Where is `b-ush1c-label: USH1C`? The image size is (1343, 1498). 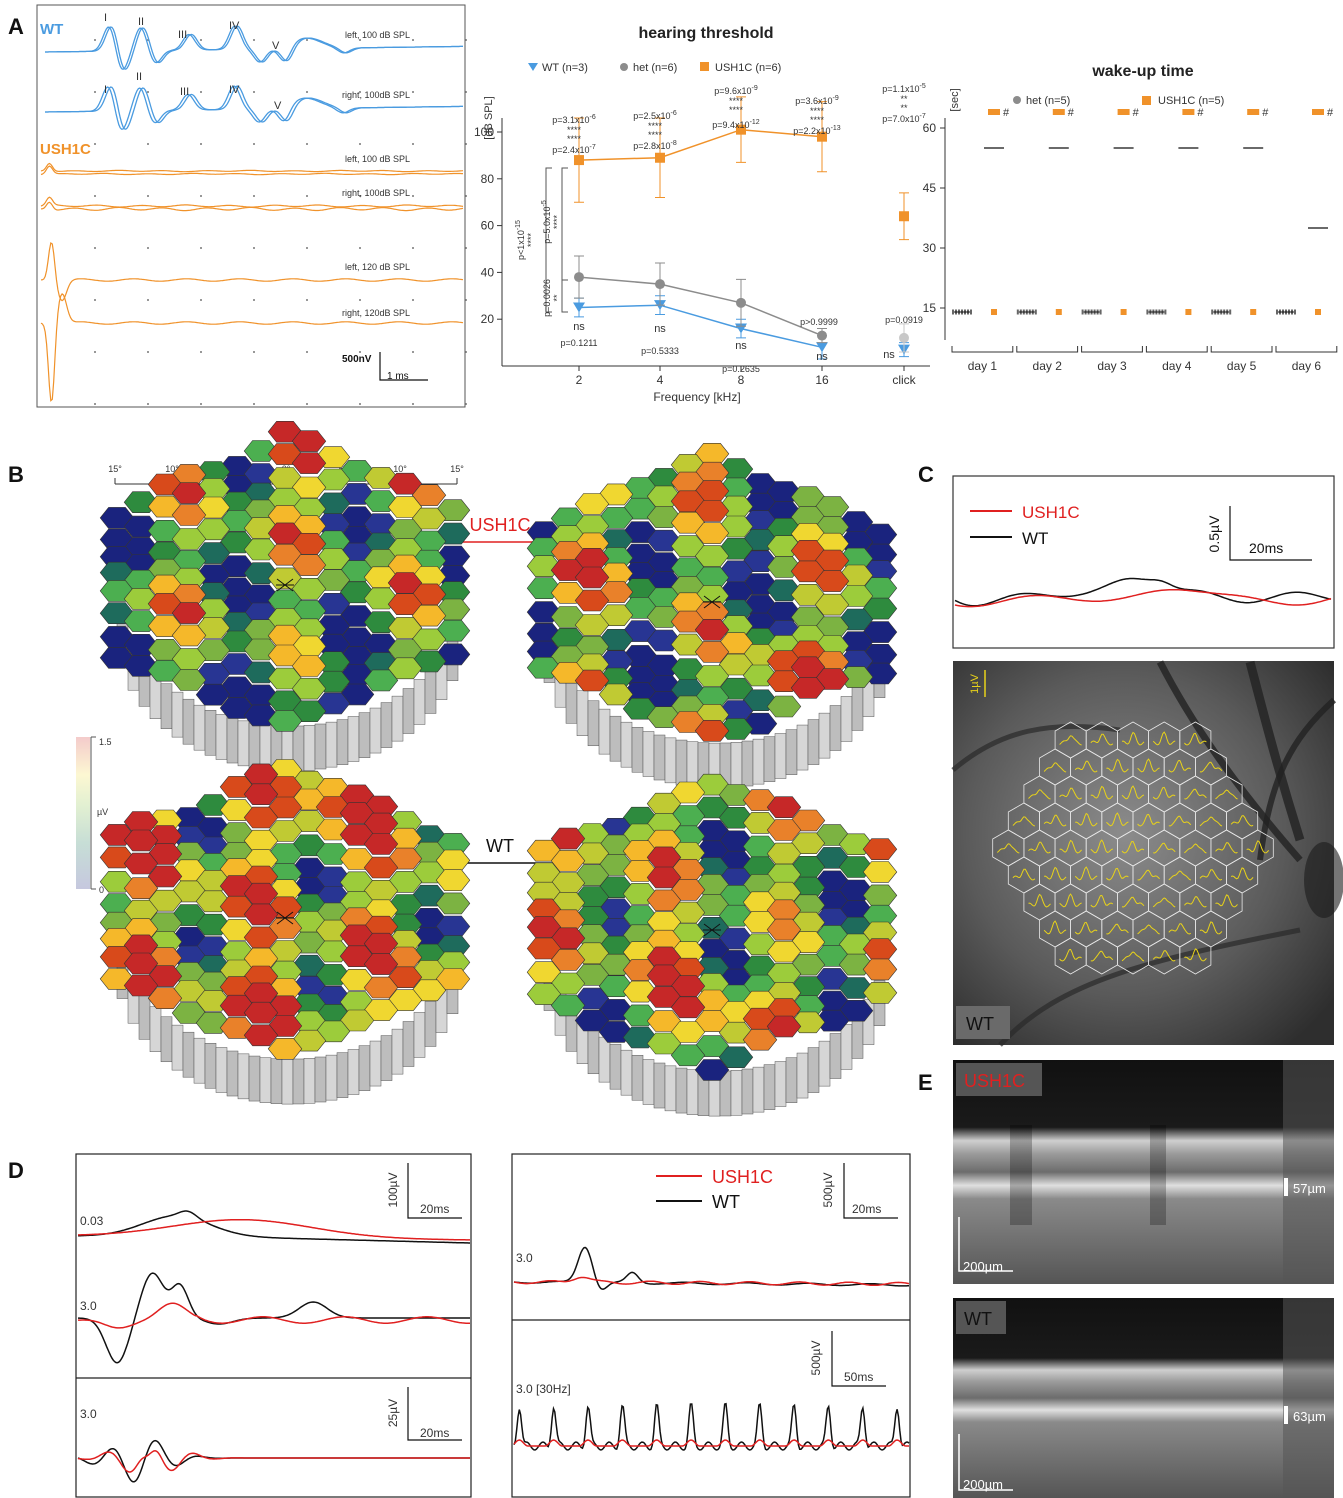
b-ush1c-label: USH1C is located at coordinates (499, 525).